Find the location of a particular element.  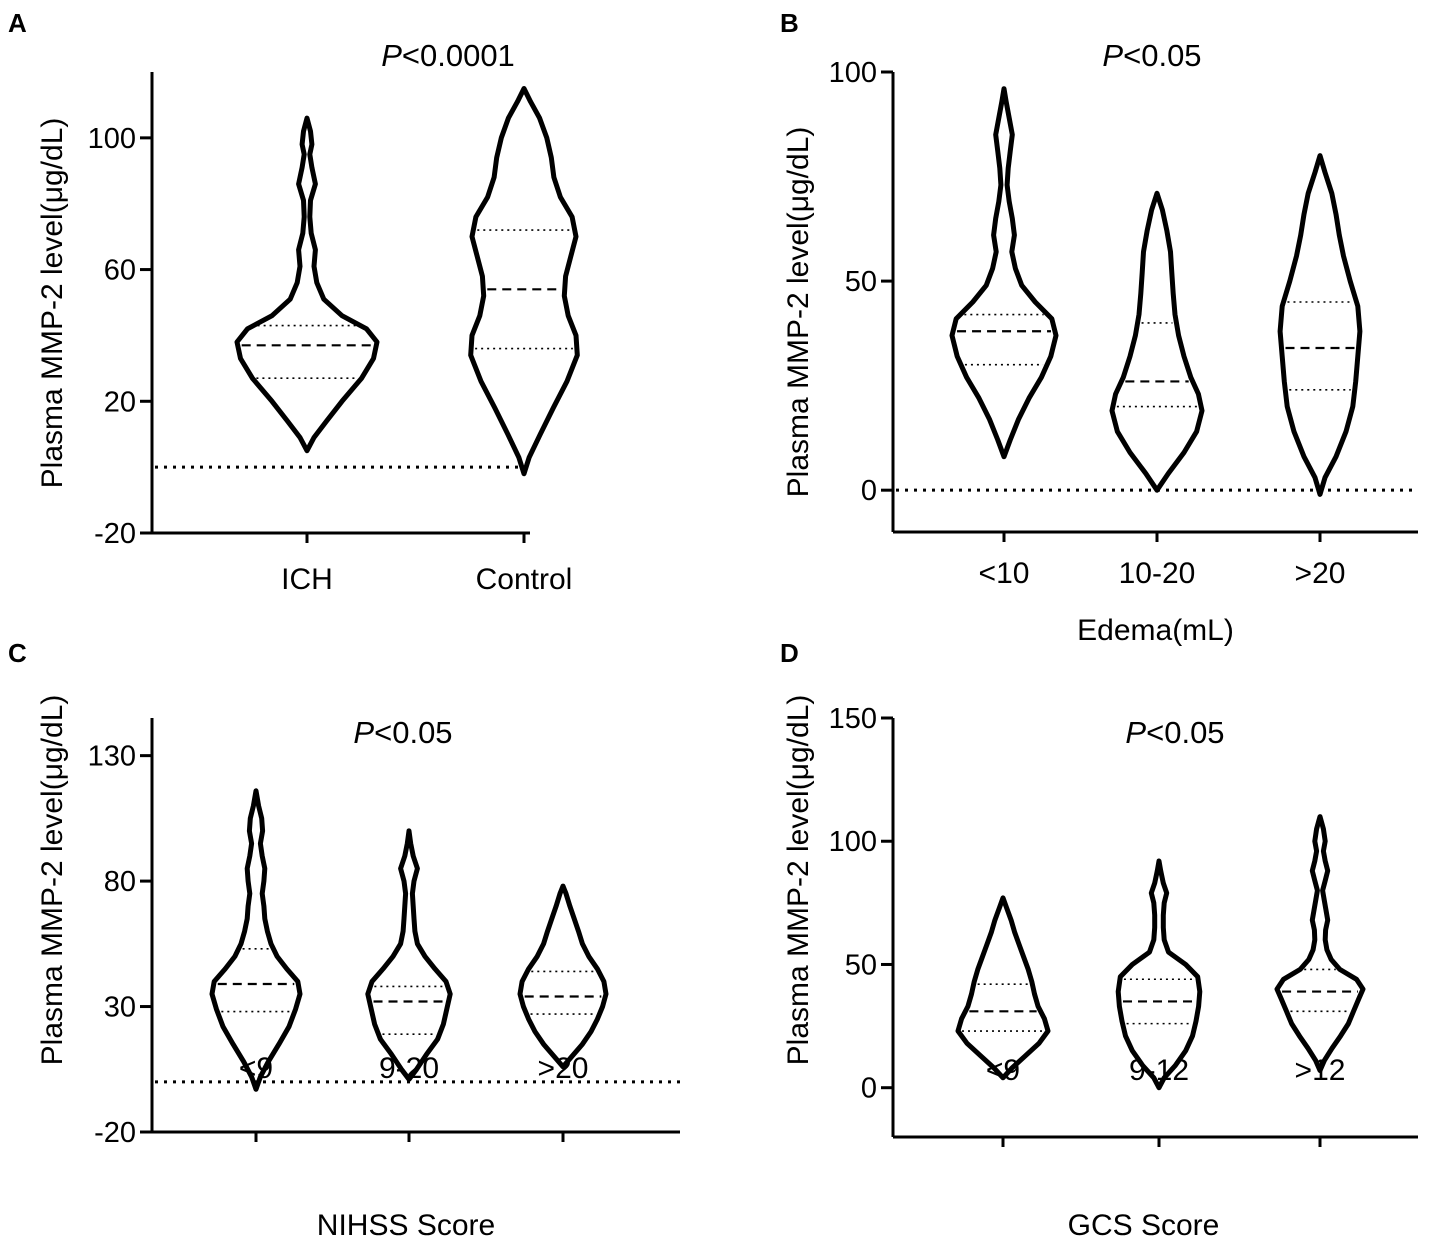

panel-letter: D is located at coordinates (789, 653).